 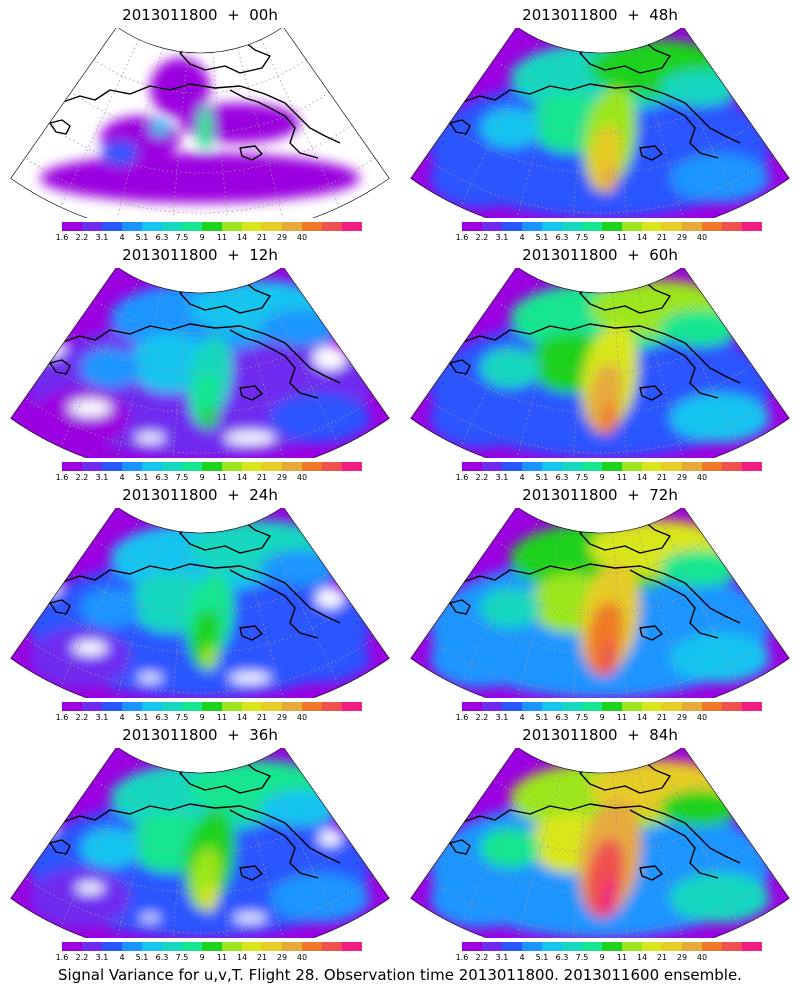 What do you see at coordinates (102, 957) in the screenshot?
I see `colorbar-tick-label: 3.1` at bounding box center [102, 957].